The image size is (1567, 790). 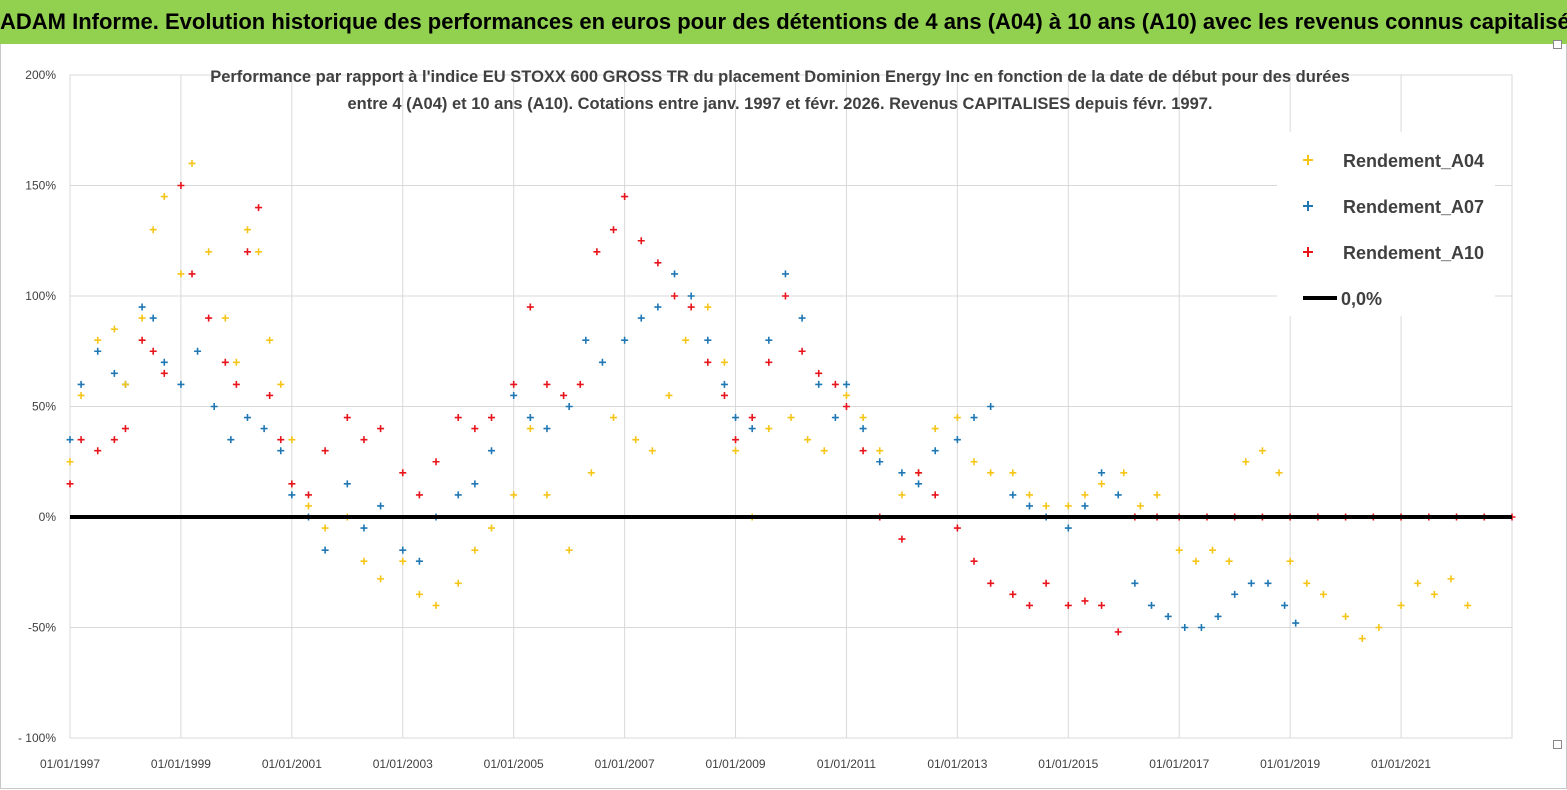 What do you see at coordinates (514, 764) in the screenshot?
I see `x-tick-label: 01/01/2005` at bounding box center [514, 764].